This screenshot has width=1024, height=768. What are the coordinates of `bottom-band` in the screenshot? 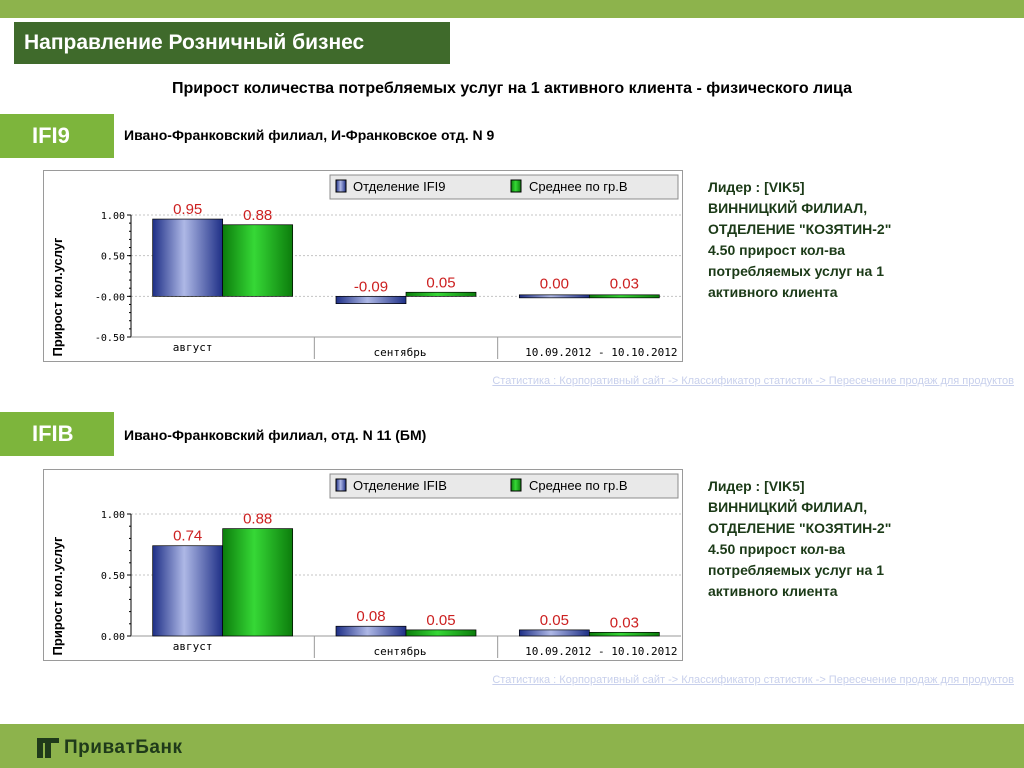 It's located at (512, 746).